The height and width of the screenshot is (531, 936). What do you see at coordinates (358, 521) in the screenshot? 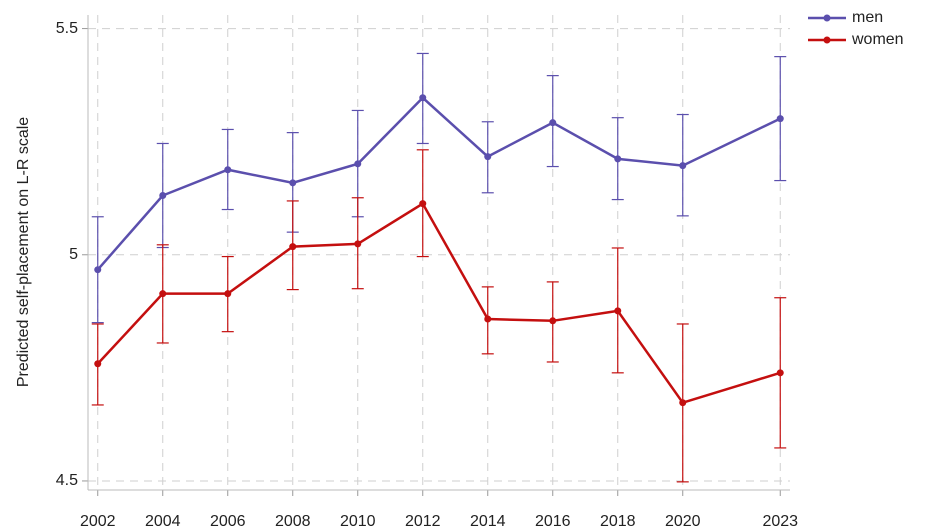
I see `x-tick-label: 2010` at bounding box center [358, 521].